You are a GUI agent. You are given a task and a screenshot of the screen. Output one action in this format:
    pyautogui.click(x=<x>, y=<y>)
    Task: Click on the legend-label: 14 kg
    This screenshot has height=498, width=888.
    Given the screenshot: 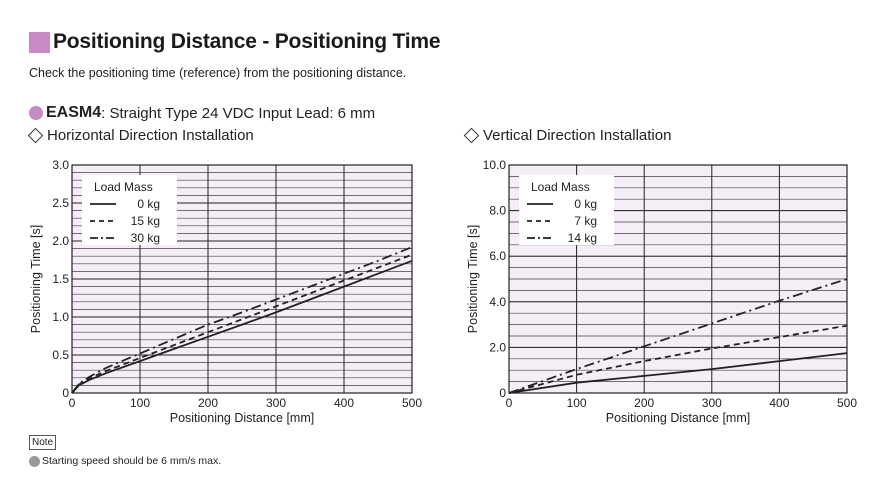 What is the action you would take?
    pyautogui.click(x=582, y=238)
    